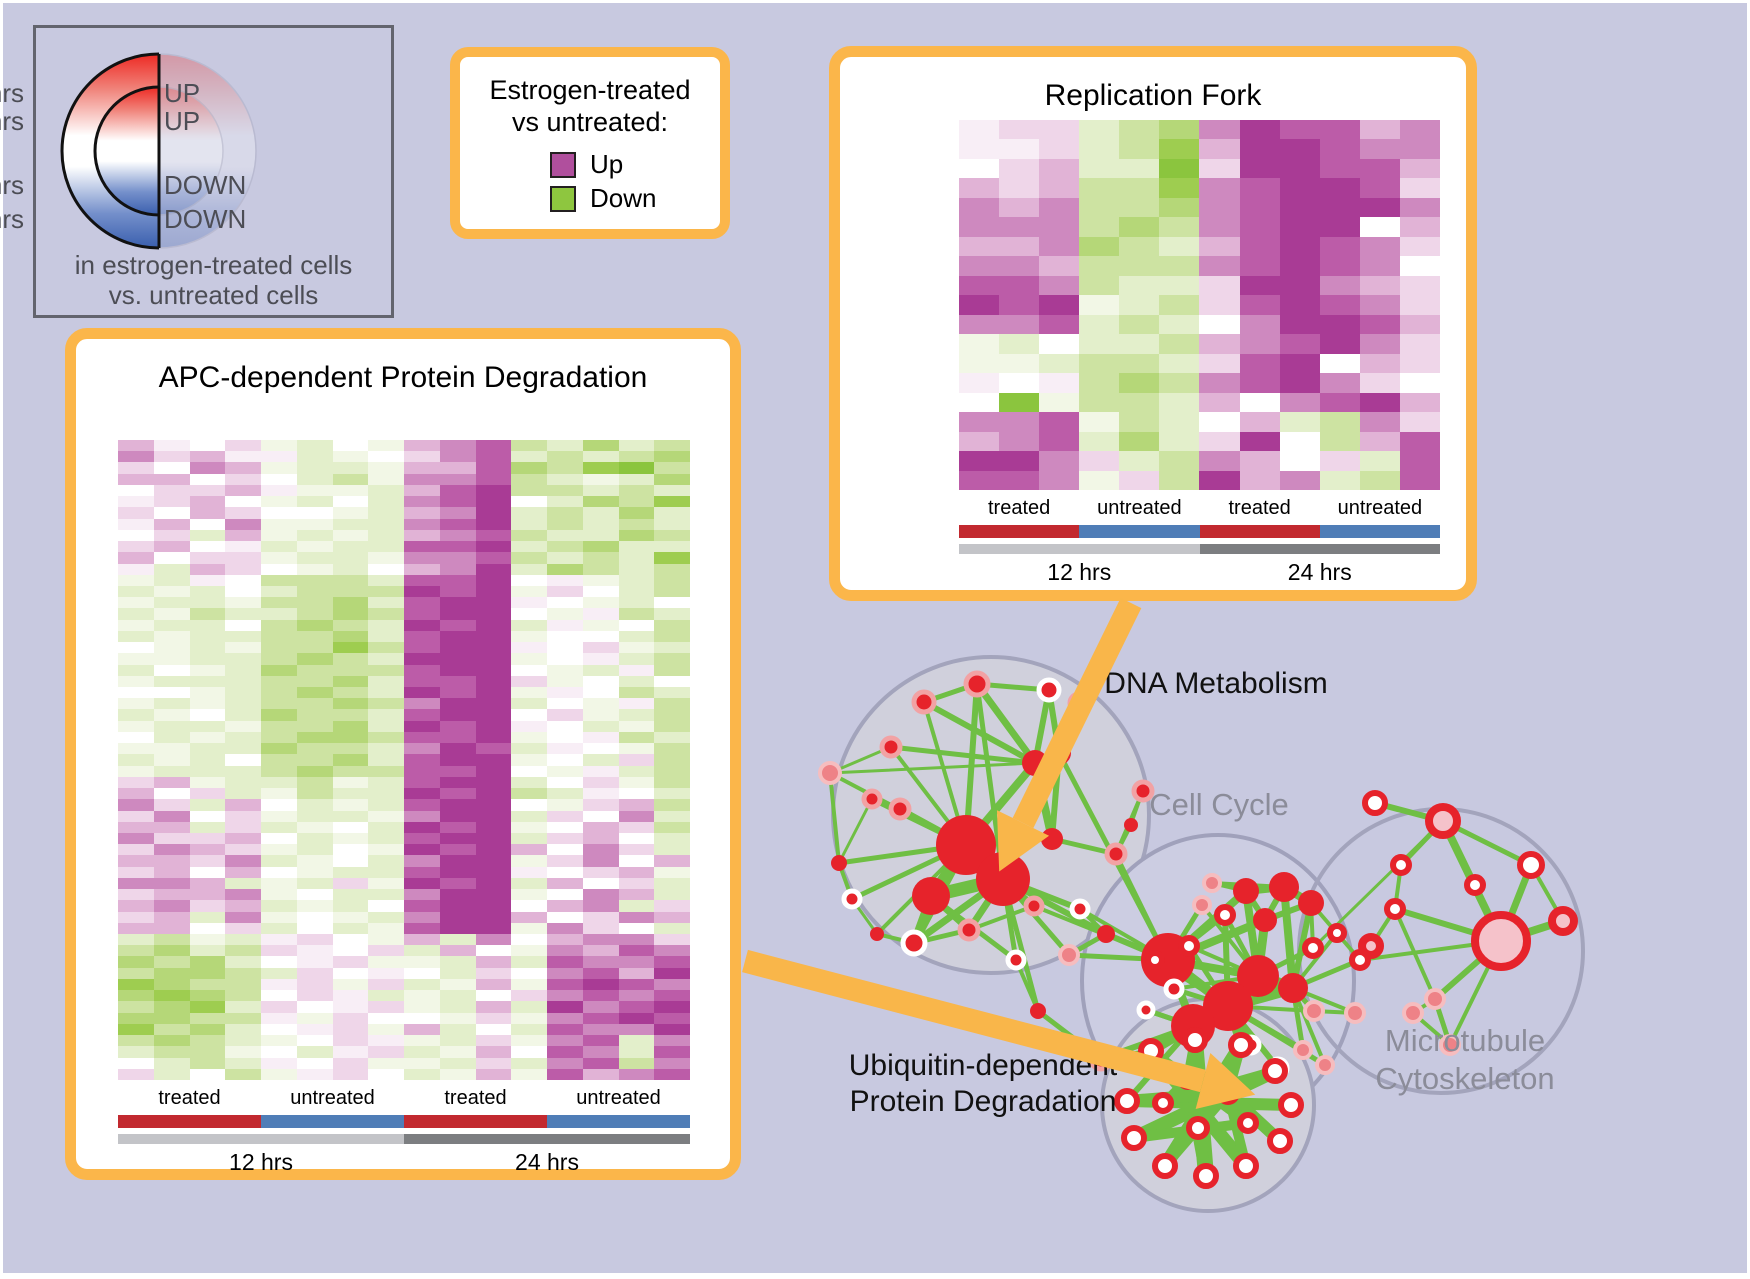 The height and width of the screenshot is (1279, 1750). What do you see at coordinates (1215, 683) in the screenshot?
I see `network-label: DNA Metabolism` at bounding box center [1215, 683].